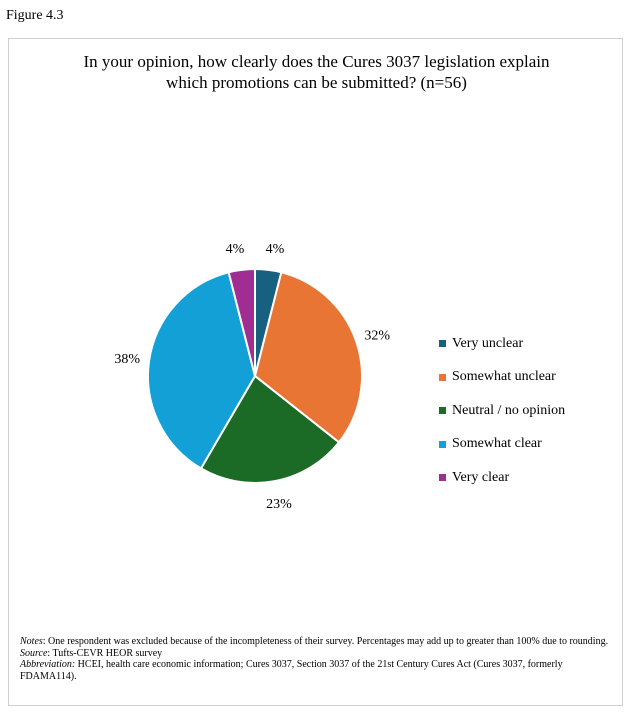  I want to click on data-label: 23%, so click(279, 504).